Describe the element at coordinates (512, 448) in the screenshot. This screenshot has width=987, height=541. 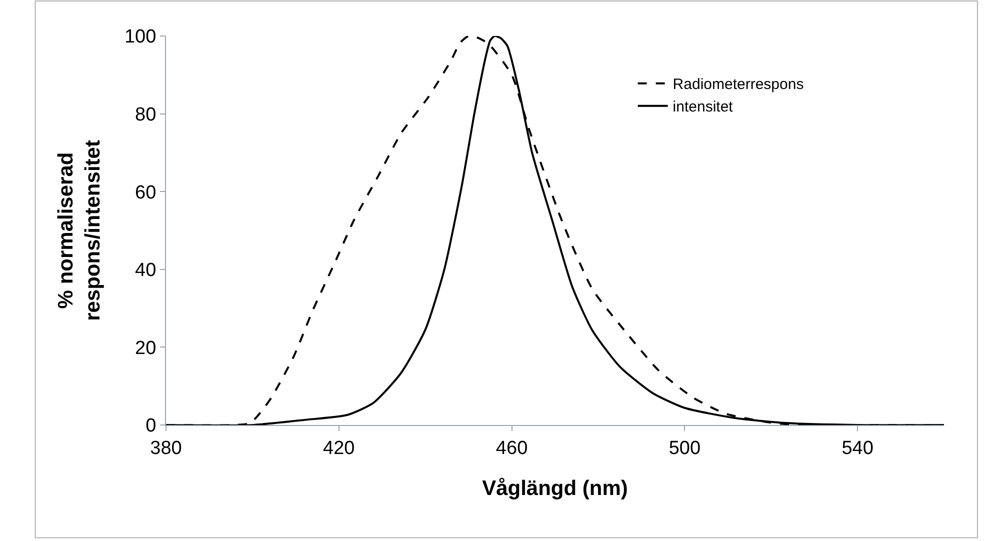
I see `x-tick-label: 460` at that location.